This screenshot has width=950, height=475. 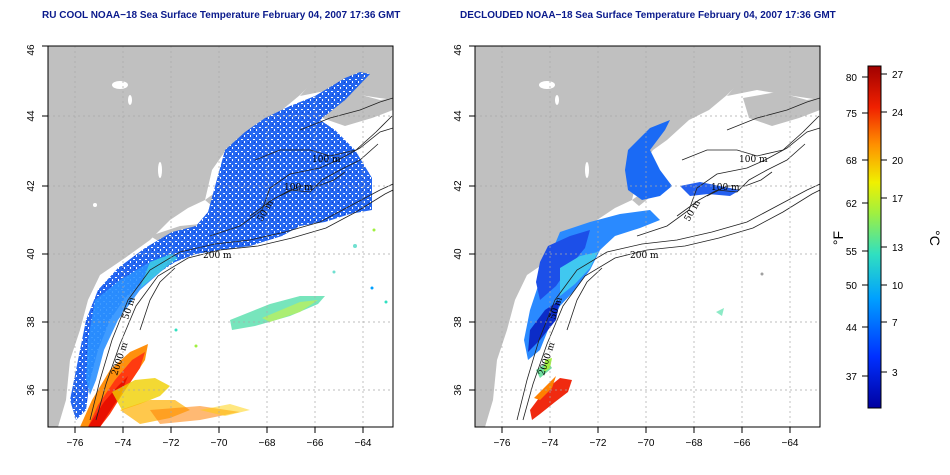 What do you see at coordinates (458, 390) in the screenshot?
I see `right-y-tick-label: 36` at bounding box center [458, 390].